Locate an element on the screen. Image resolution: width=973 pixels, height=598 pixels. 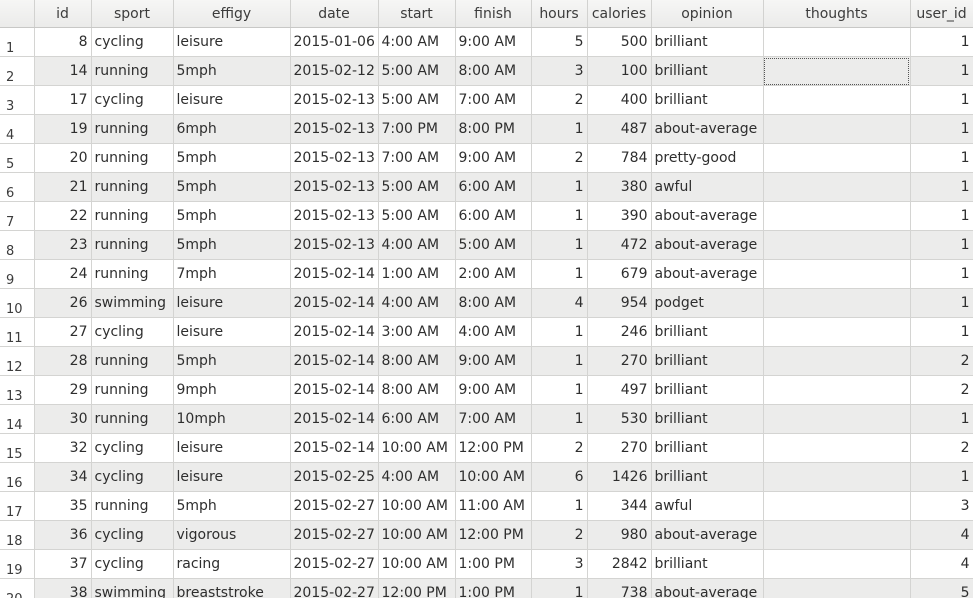
cell-calories: 2842 is located at coordinates (619, 564).